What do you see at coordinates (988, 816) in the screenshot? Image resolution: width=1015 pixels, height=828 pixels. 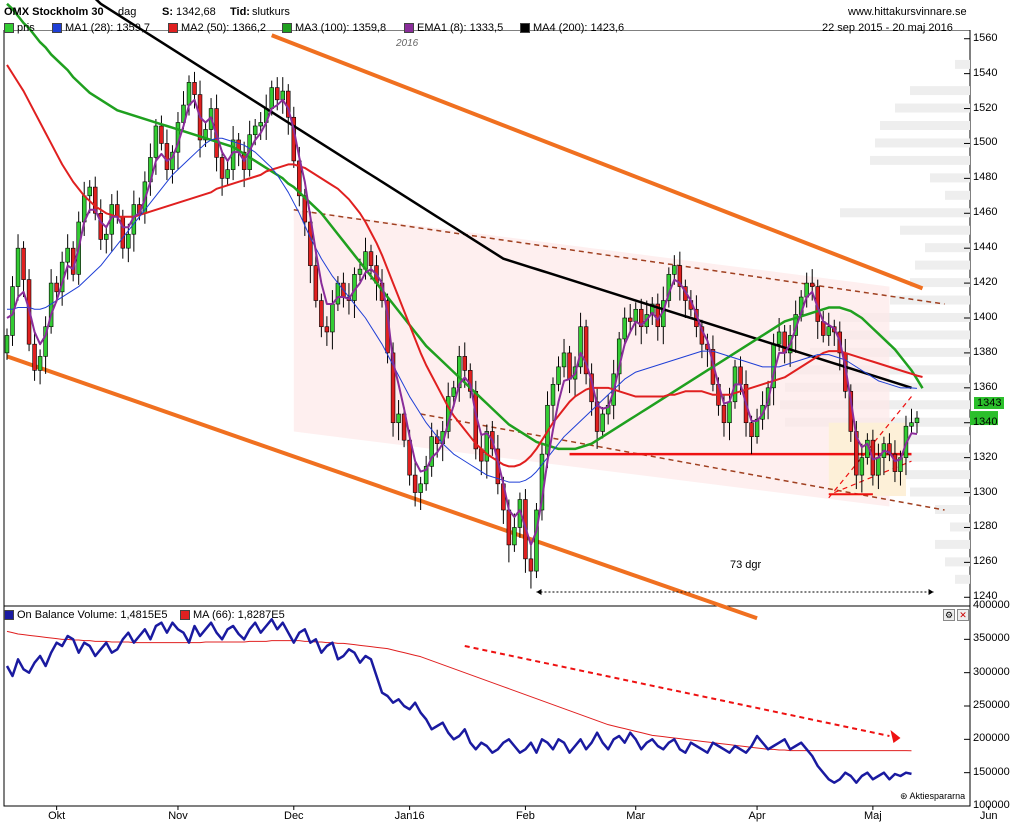 I see `x-tick-label: Jun` at bounding box center [988, 816].